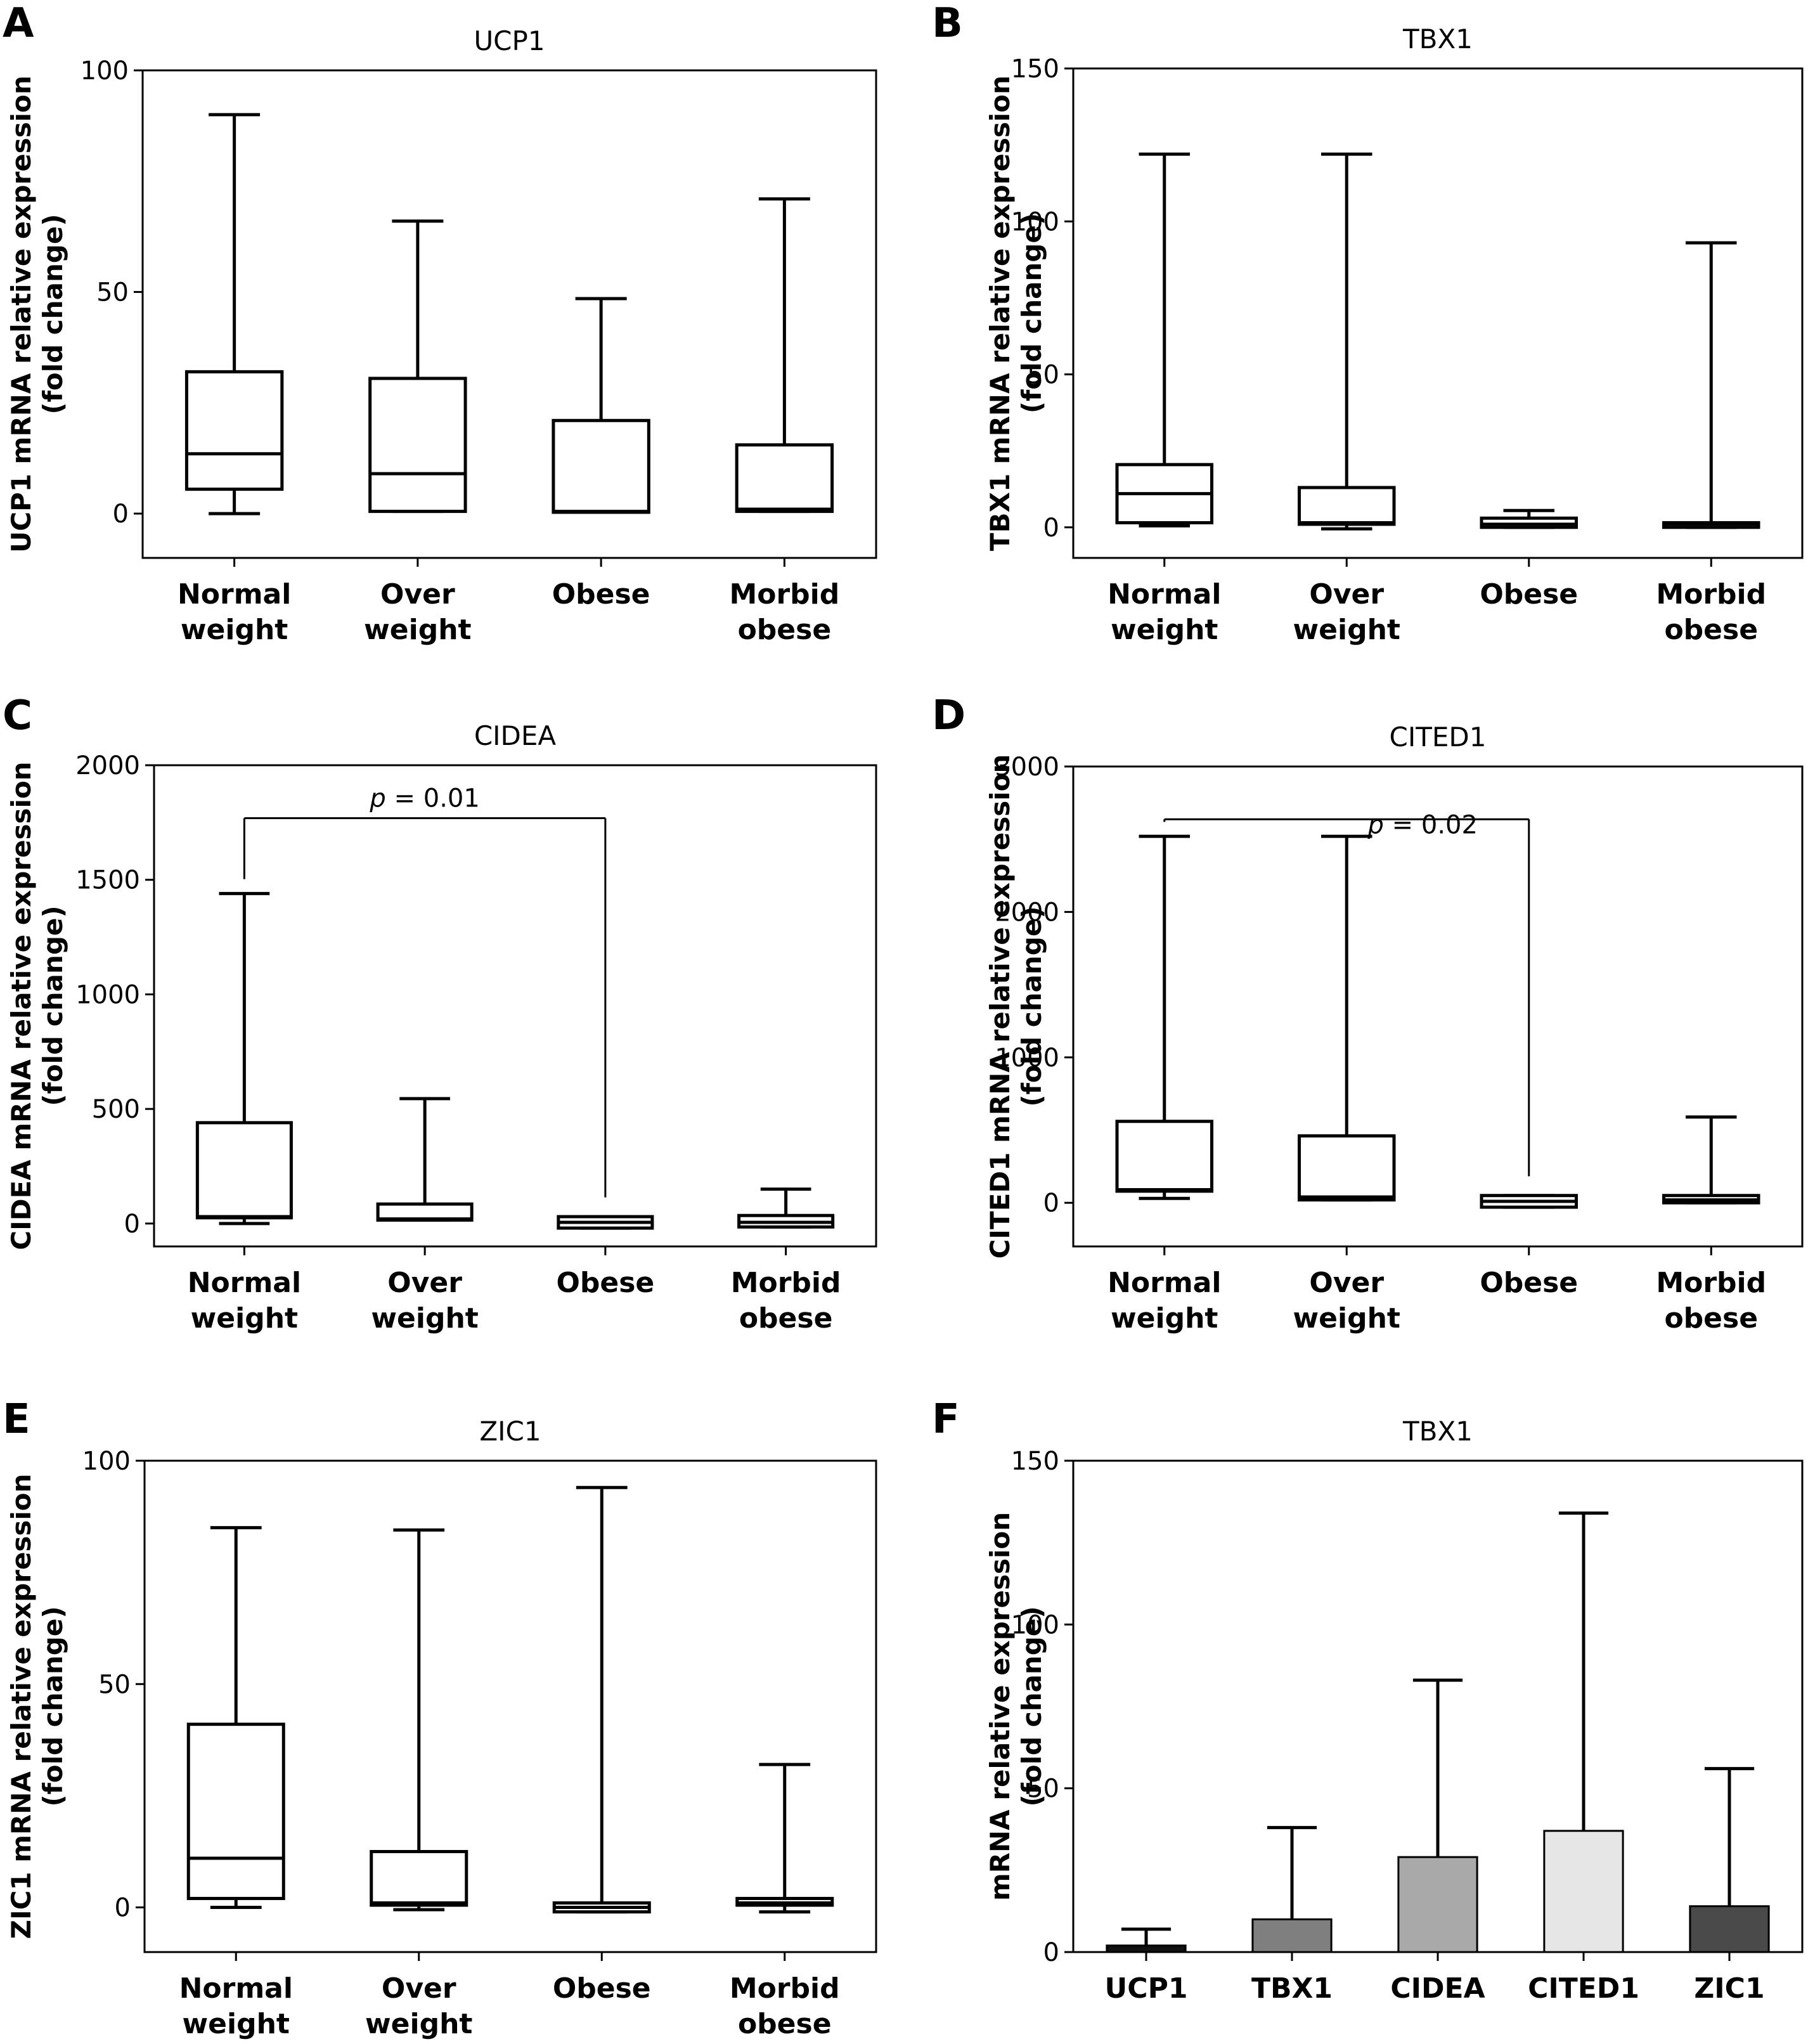 Image resolution: width=1808 pixels, height=2044 pixels. What do you see at coordinates (1000, 1706) in the screenshot?
I see `y-axis-label: mRNA relative expression` at bounding box center [1000, 1706].